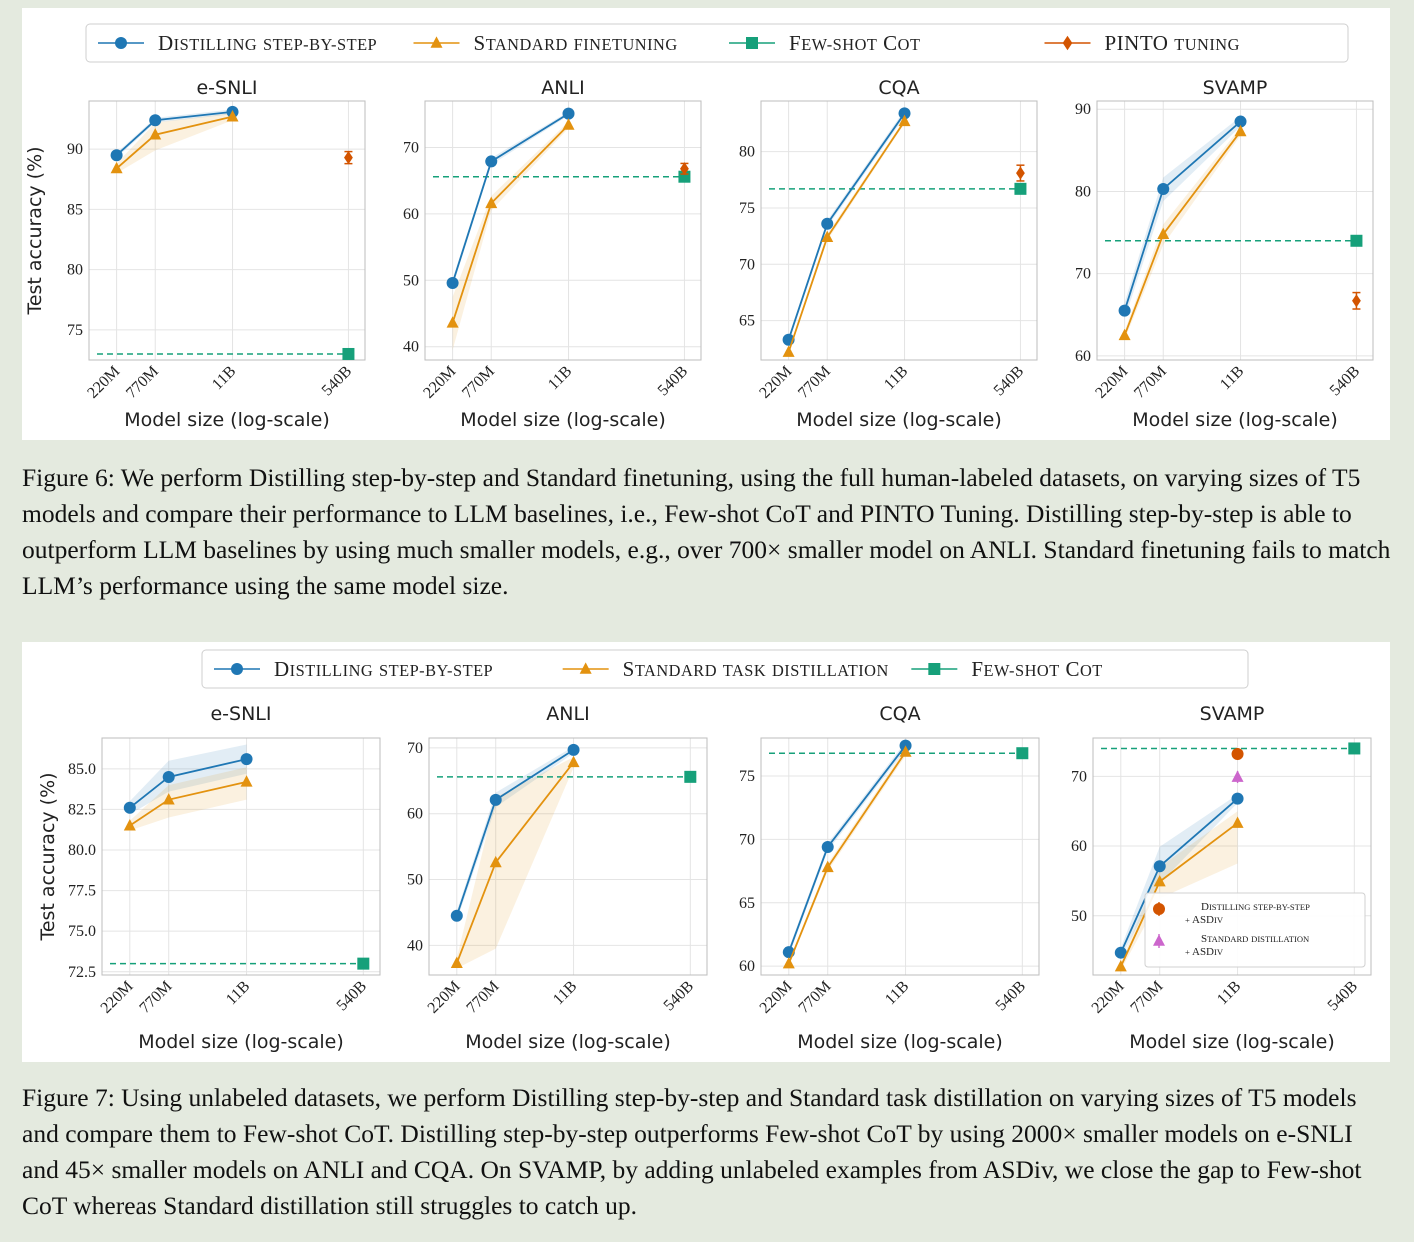 This screenshot has height=1242, width=1414. What do you see at coordinates (415, 880) in the screenshot?
I see `y-tick-label: 50` at bounding box center [415, 880].